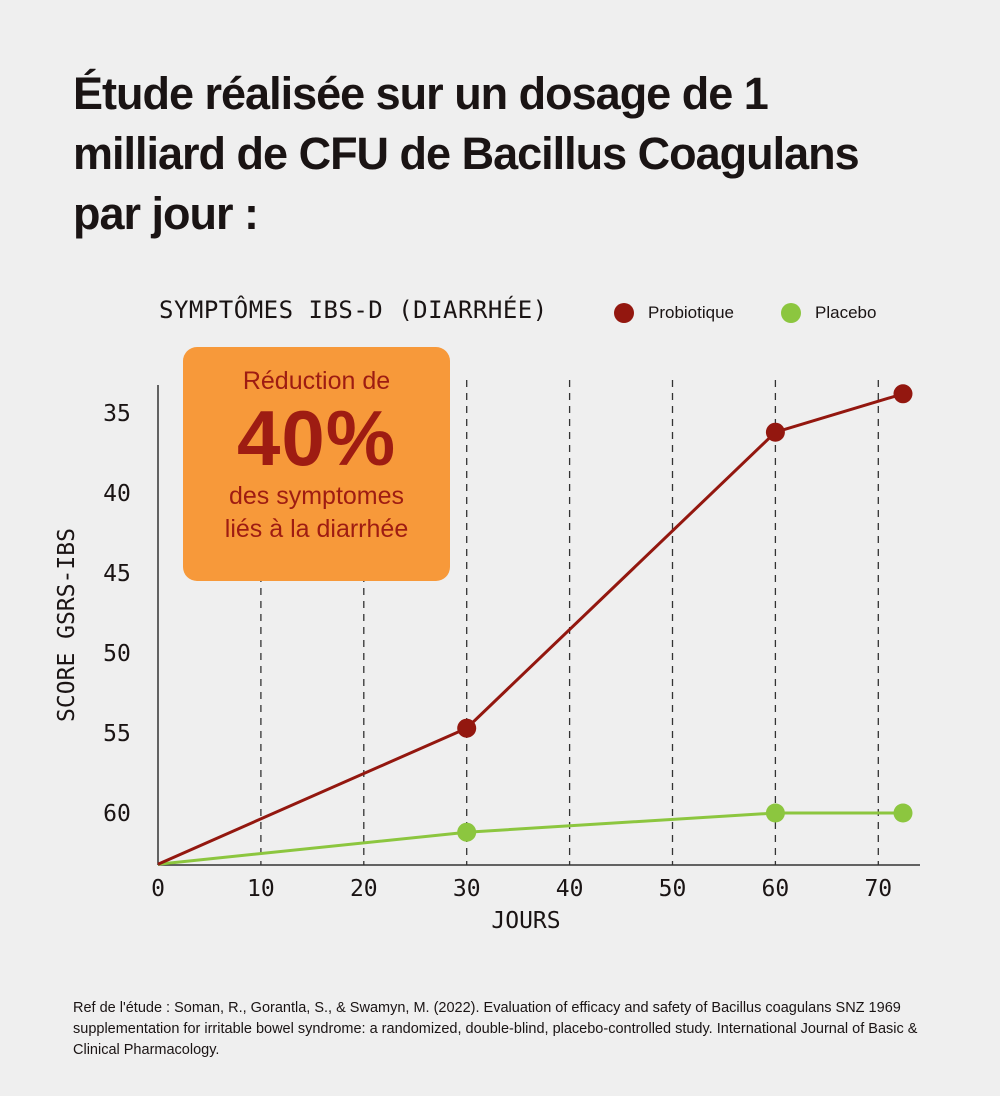  Describe the element at coordinates (530, 838) in the screenshot. I see `series-line-placebo` at that location.